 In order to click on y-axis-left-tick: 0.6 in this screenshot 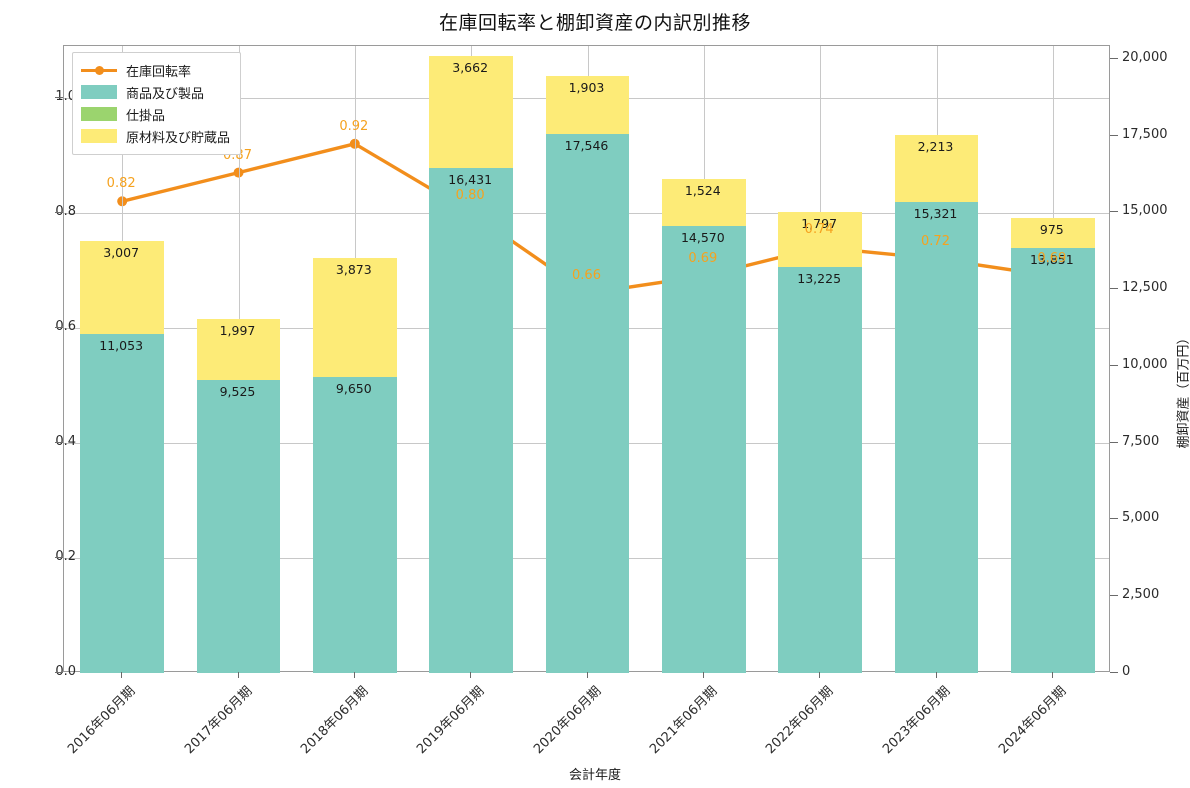, I will do `click(65, 326)`.